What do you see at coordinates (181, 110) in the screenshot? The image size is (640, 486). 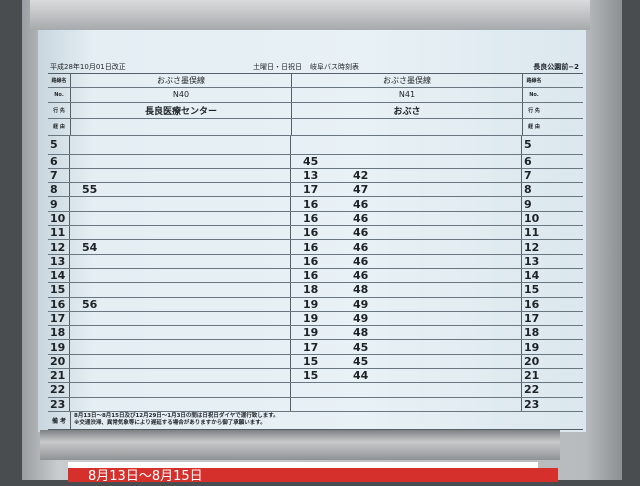 I see `left-dest: 長良医療センター` at bounding box center [181, 110].